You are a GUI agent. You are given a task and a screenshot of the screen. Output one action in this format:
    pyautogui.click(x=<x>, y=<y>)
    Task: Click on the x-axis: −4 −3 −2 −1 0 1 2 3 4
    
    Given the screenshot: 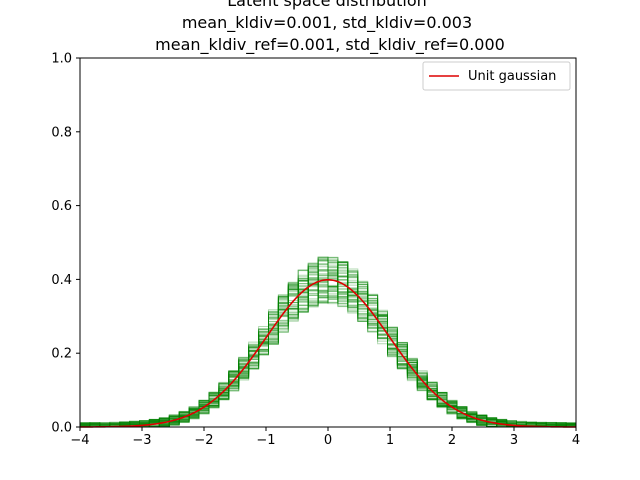 What is the action you would take?
    pyautogui.click(x=325, y=437)
    